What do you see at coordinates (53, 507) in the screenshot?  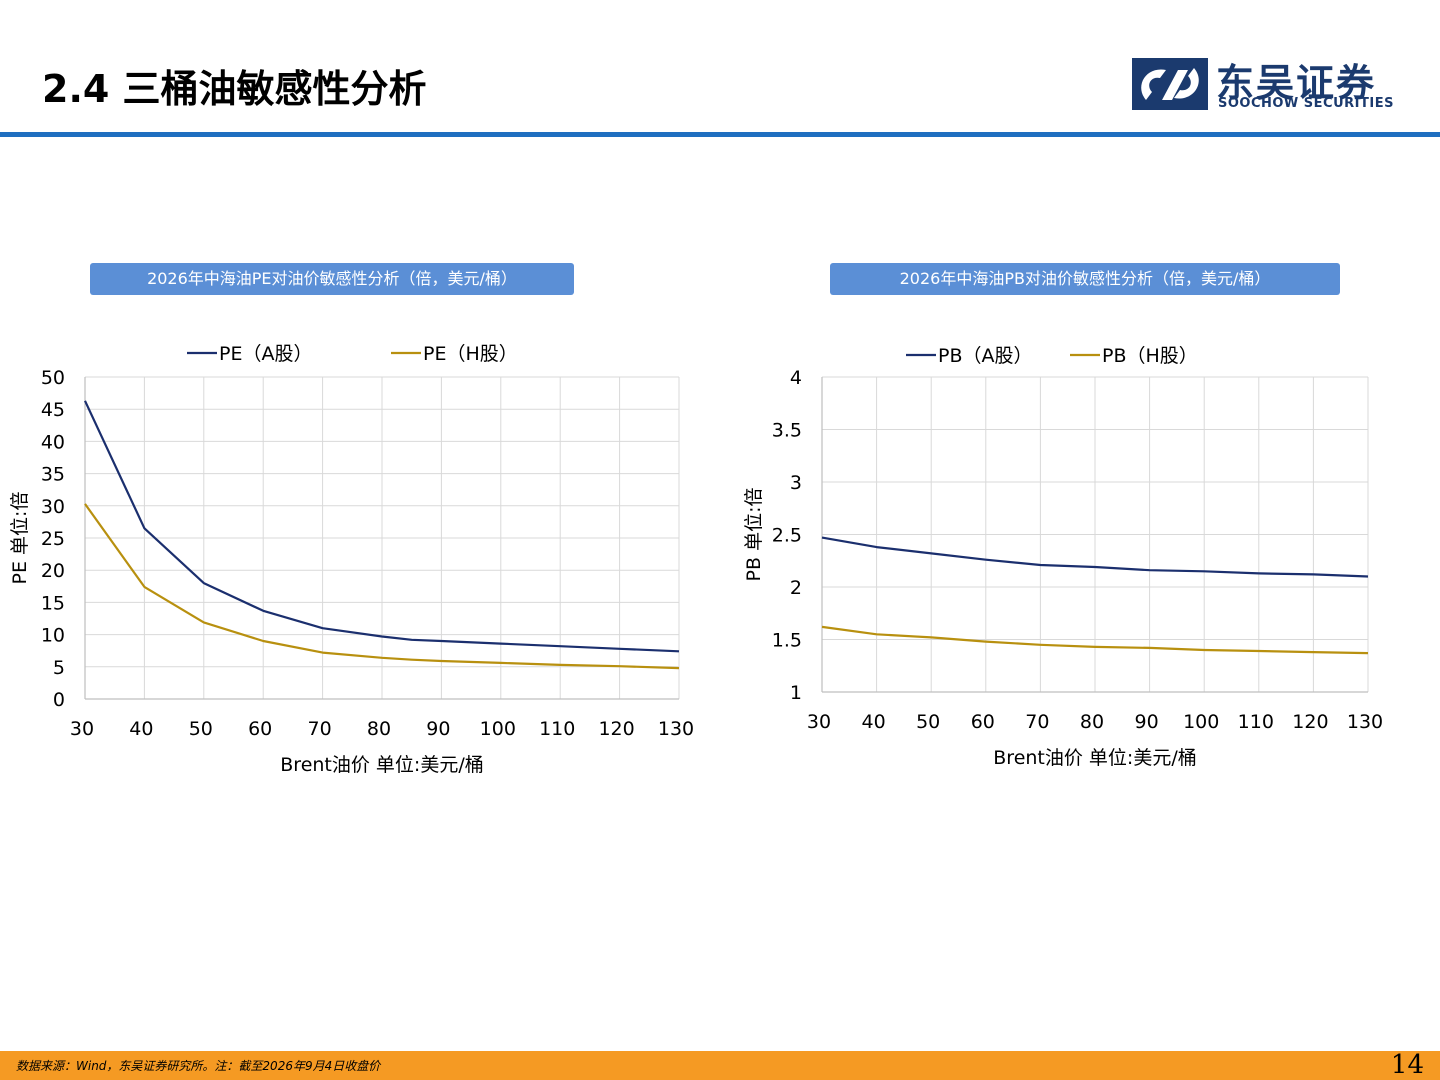 I see `pe-y-tick-label: 30` at bounding box center [53, 507].